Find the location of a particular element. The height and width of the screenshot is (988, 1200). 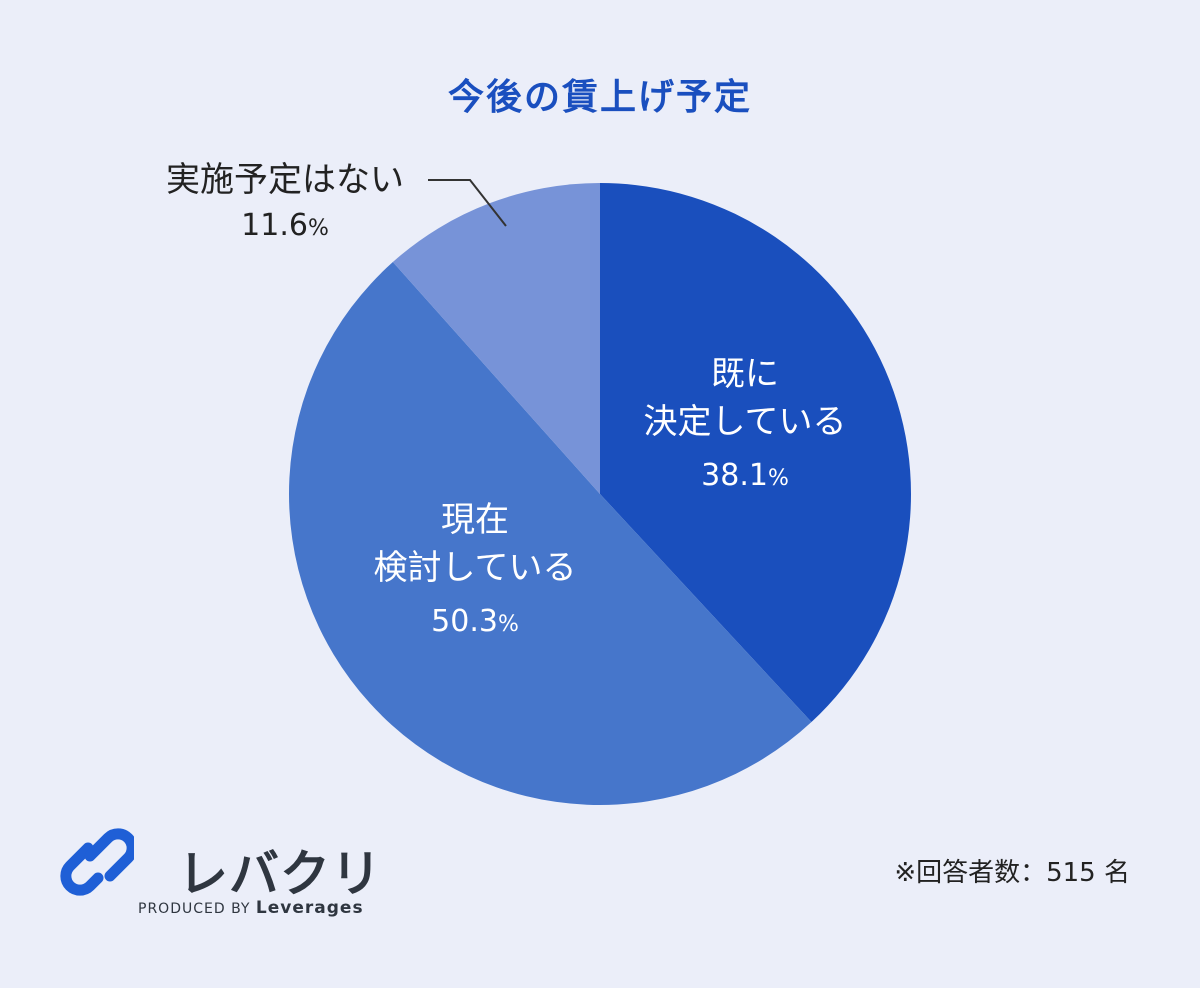

slice-decided is located at coordinates (755, 453).